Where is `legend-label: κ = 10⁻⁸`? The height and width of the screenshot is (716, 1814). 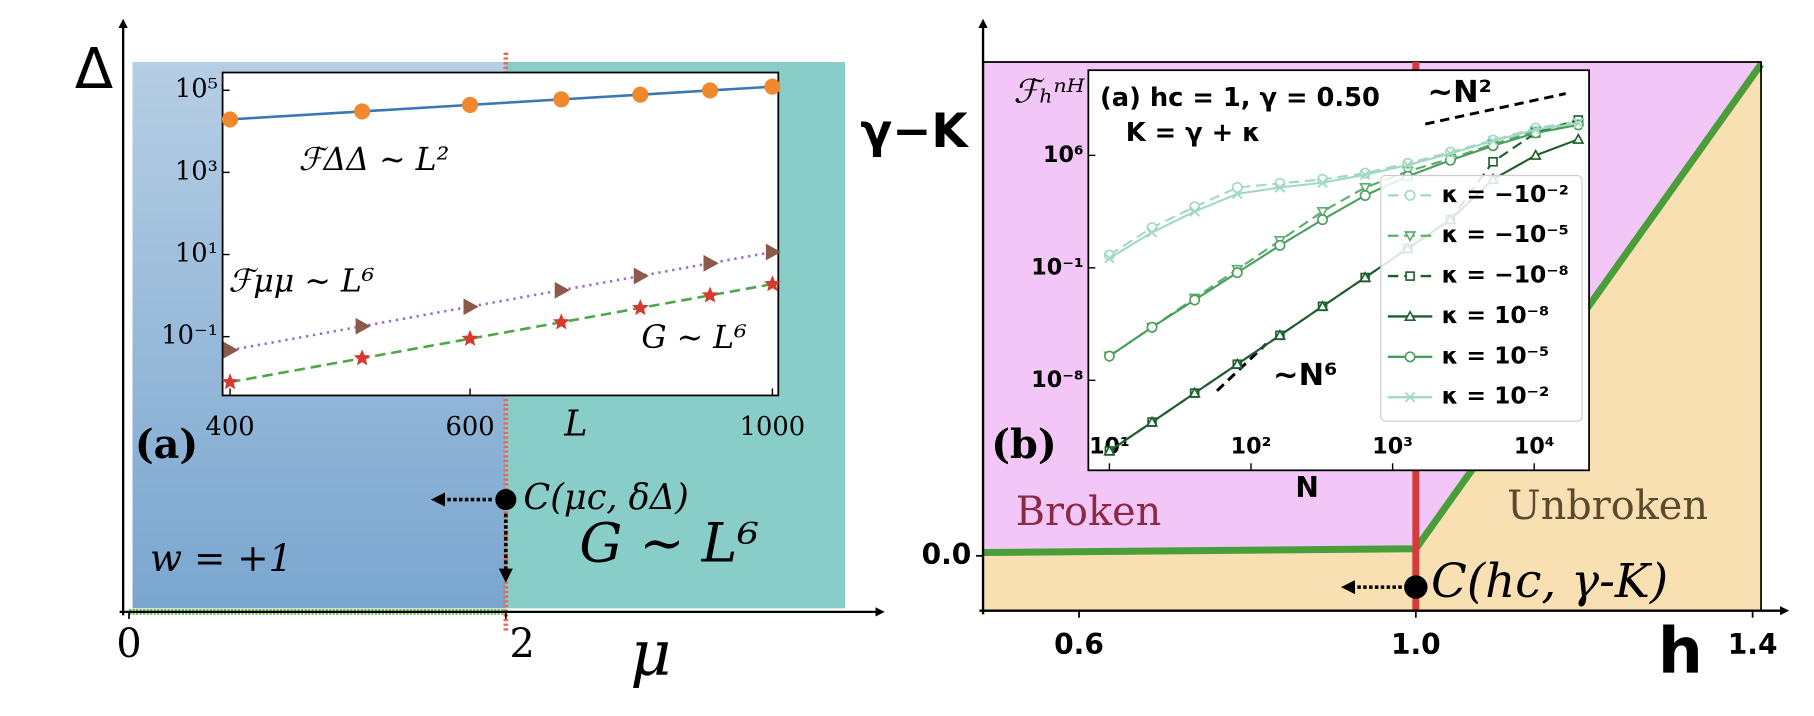
legend-label: κ = 10⁻⁸ is located at coordinates (1496, 315).